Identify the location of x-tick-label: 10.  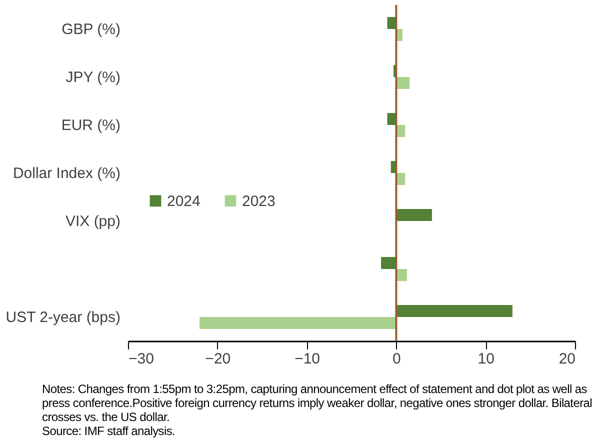
(486, 359).